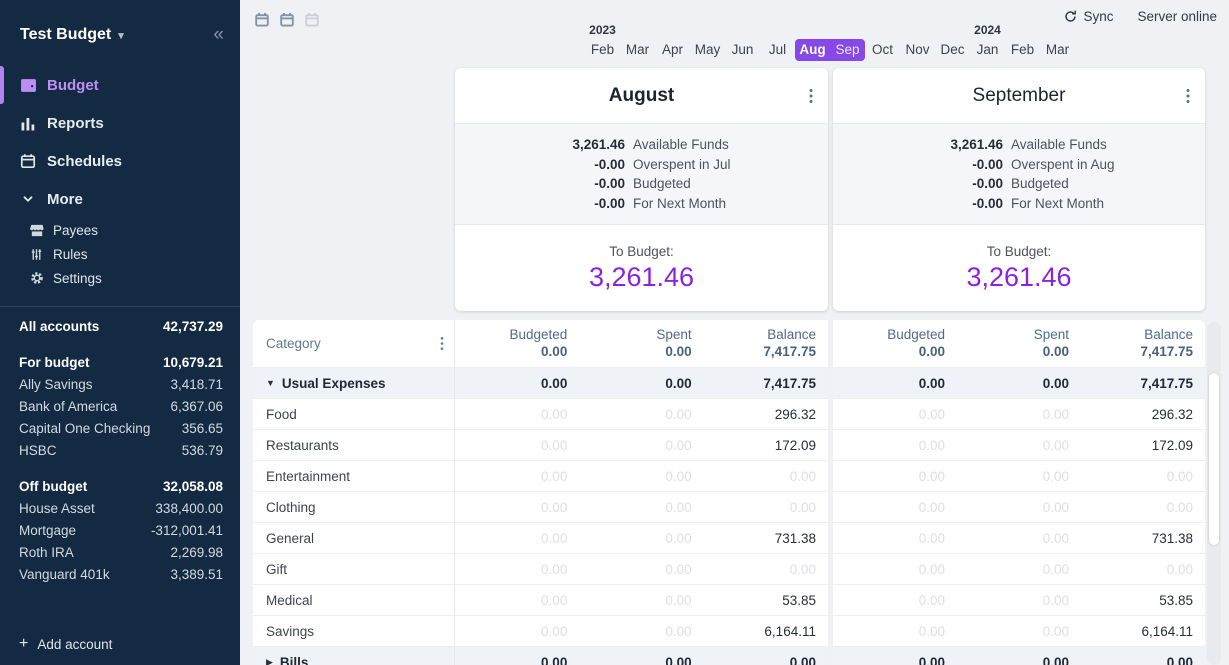 The image size is (1229, 665). I want to click on expand-arrow-icon: ▶, so click(269, 660).